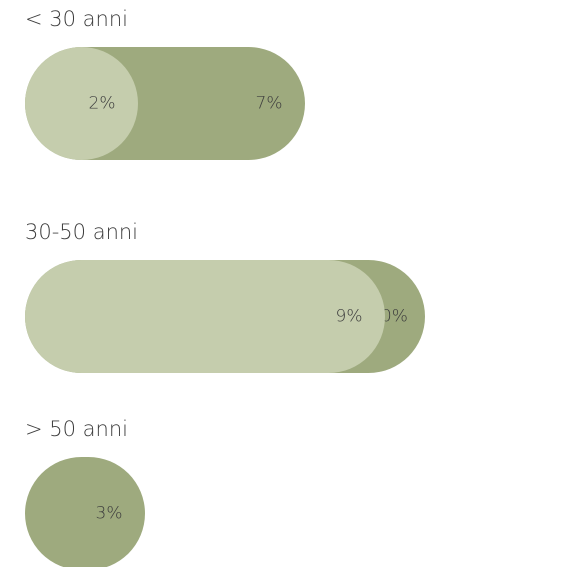 The height and width of the screenshot is (567, 585). What do you see at coordinates (269, 104) in the screenshot?
I see `value-label: 7%` at bounding box center [269, 104].